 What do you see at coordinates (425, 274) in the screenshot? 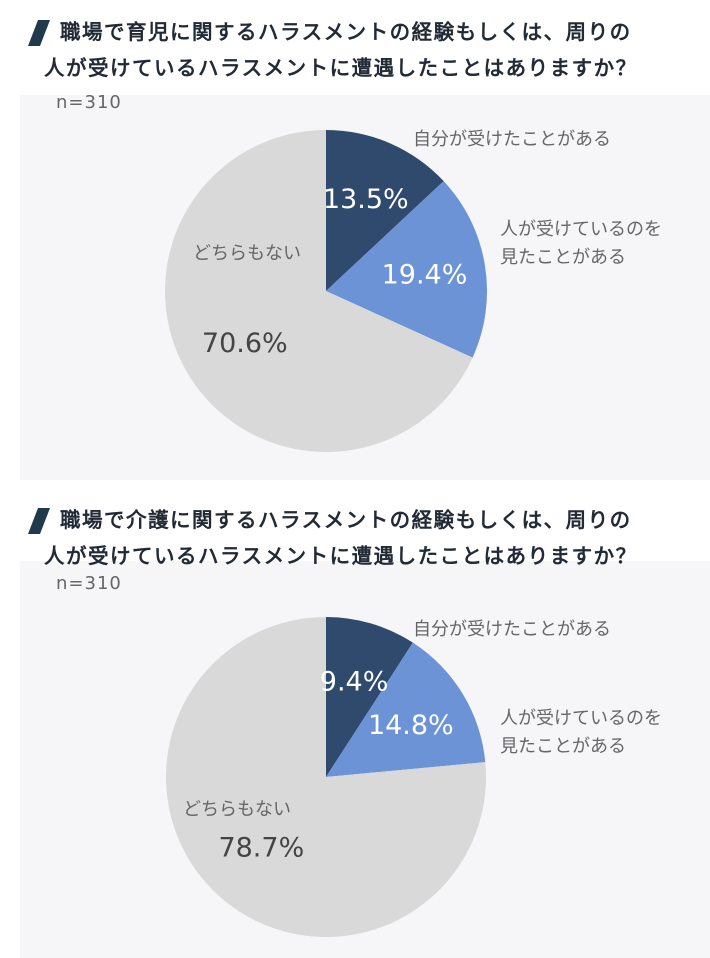
I see `pie-value-label: 19.4%` at bounding box center [425, 274].